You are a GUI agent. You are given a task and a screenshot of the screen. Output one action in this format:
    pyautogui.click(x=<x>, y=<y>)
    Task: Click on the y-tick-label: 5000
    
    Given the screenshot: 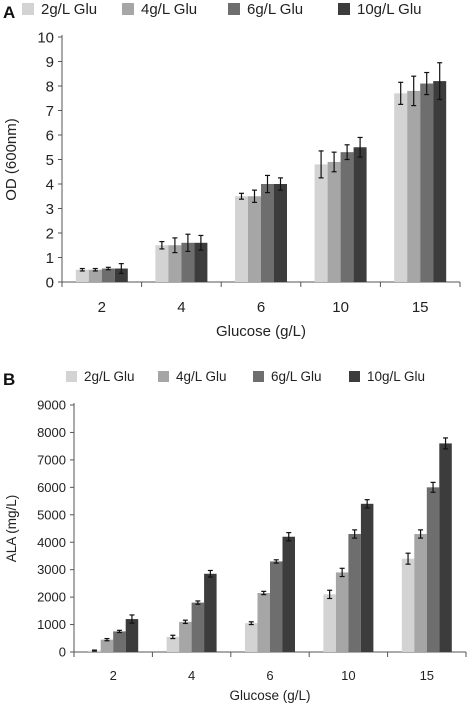 What is the action you would take?
    pyautogui.click(x=51, y=514)
    